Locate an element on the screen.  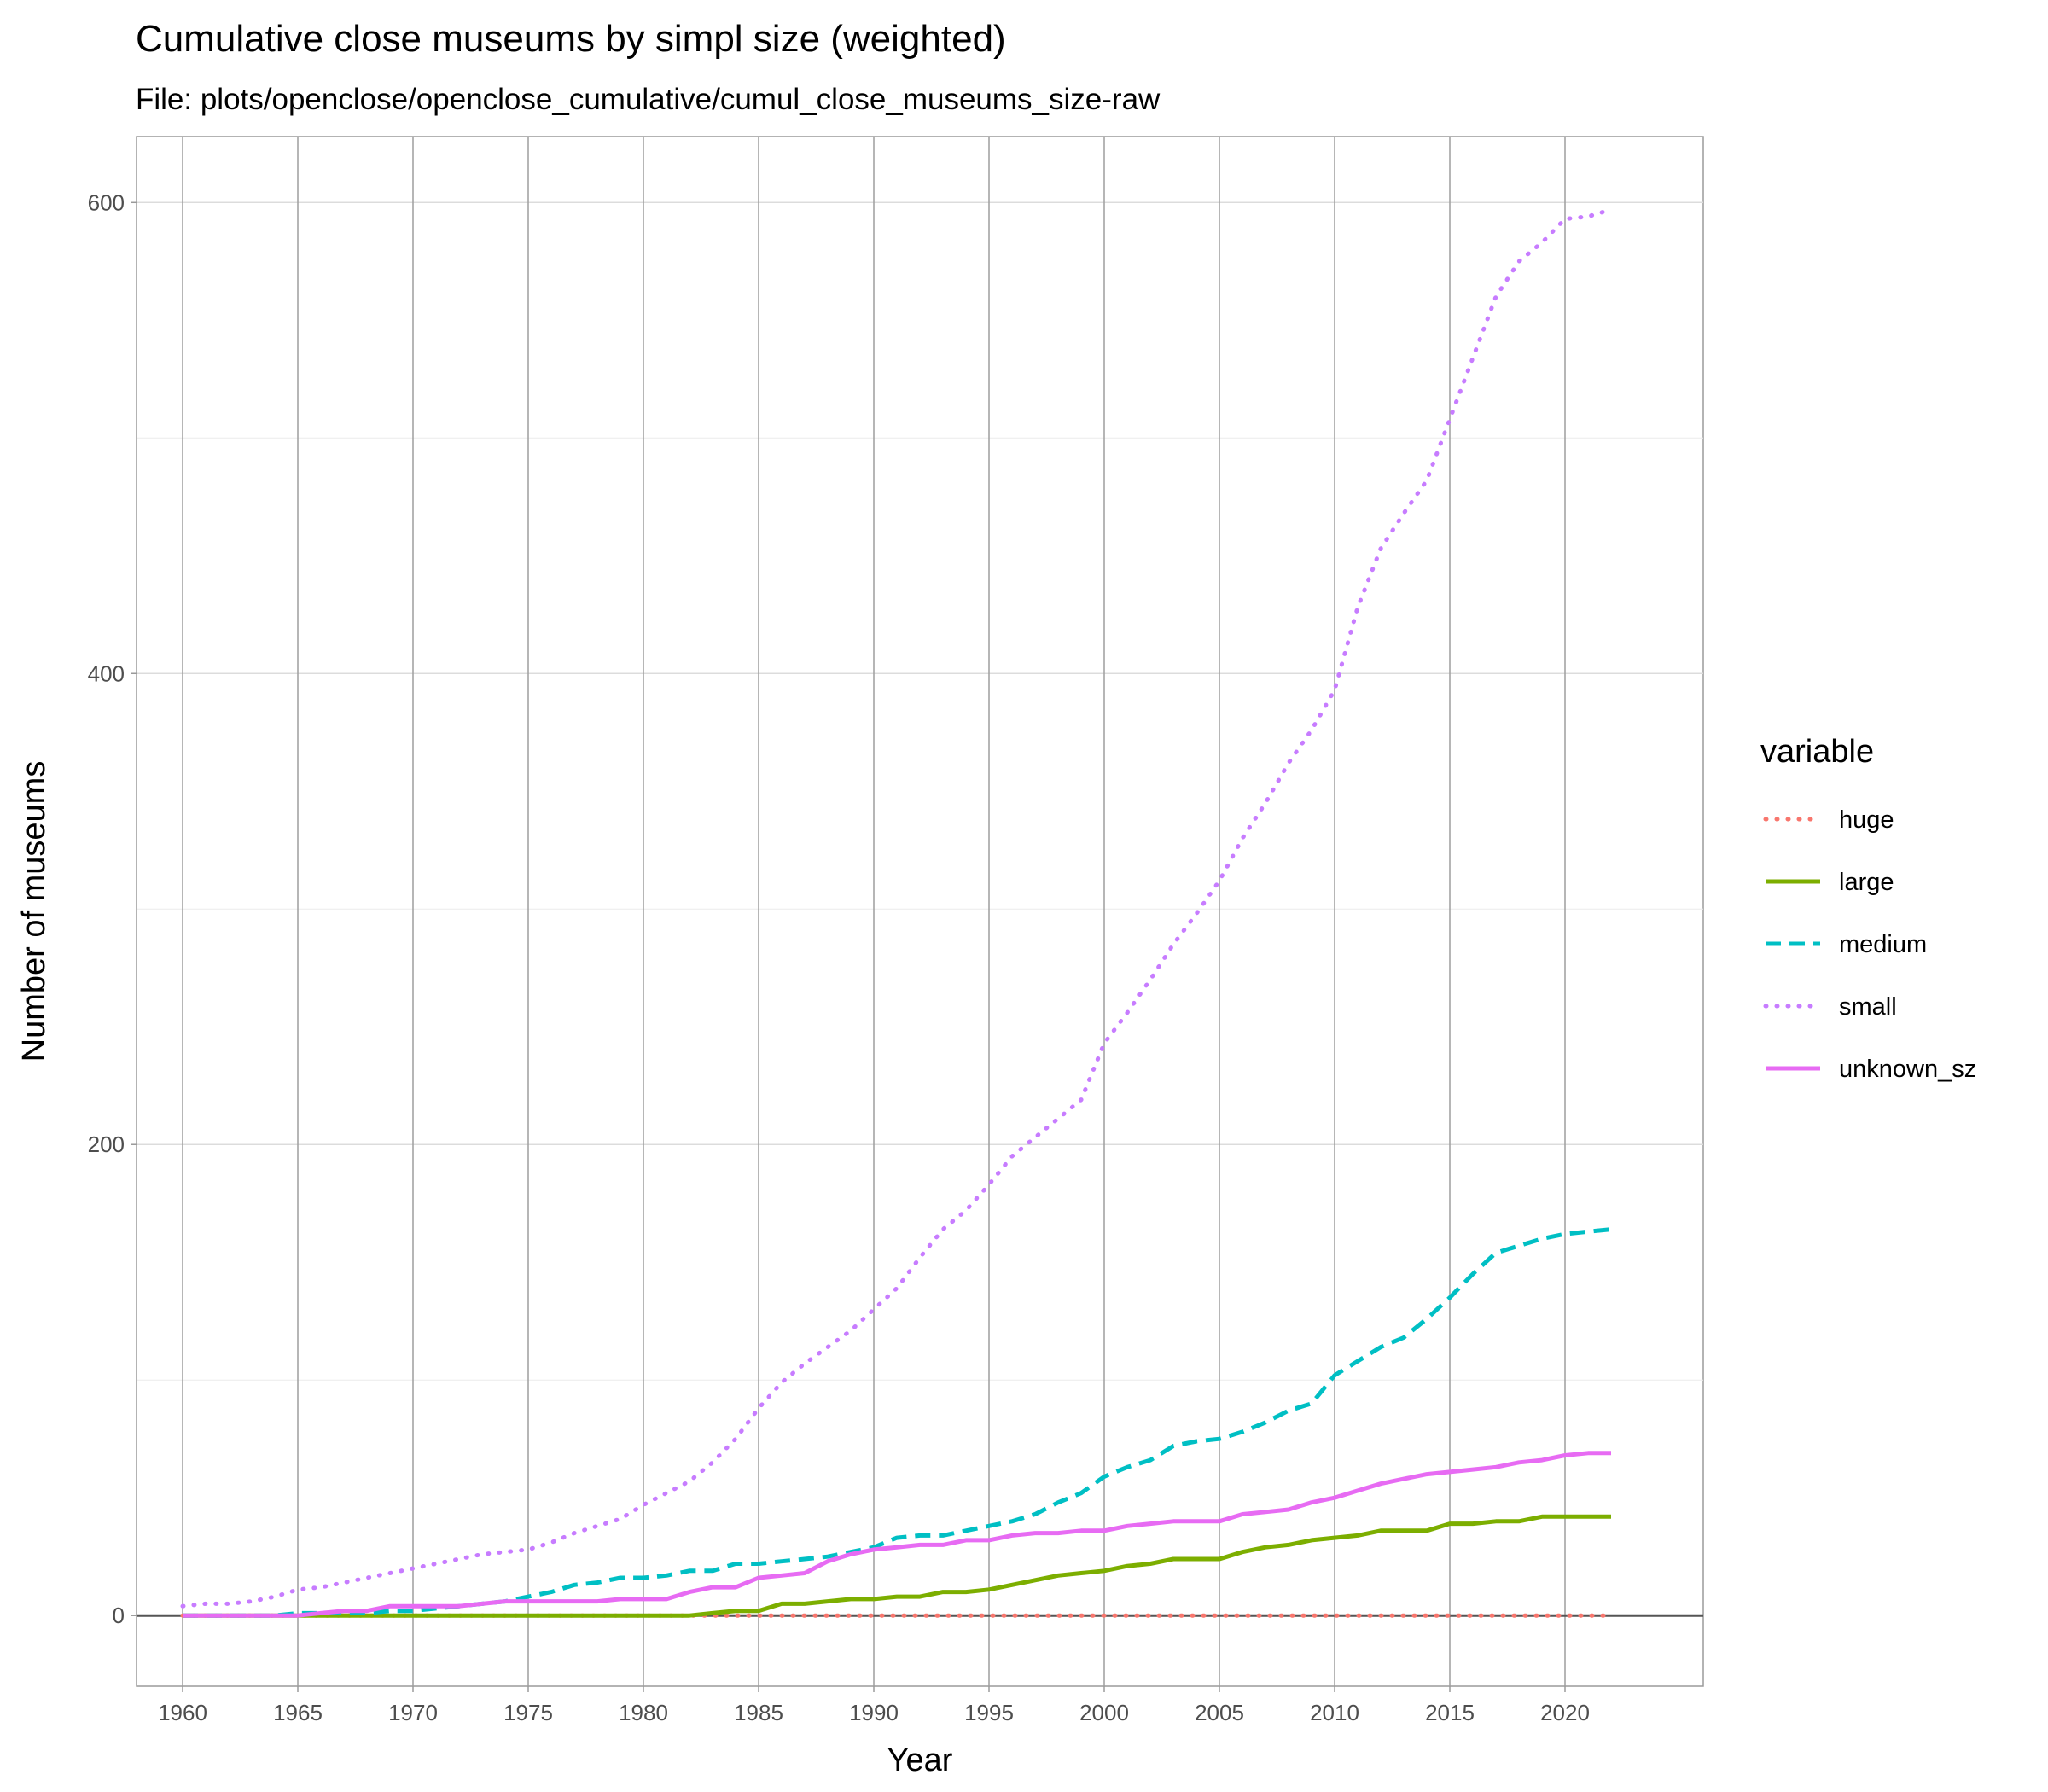
legend-label-medium: medium is located at coordinates (1883, 945).